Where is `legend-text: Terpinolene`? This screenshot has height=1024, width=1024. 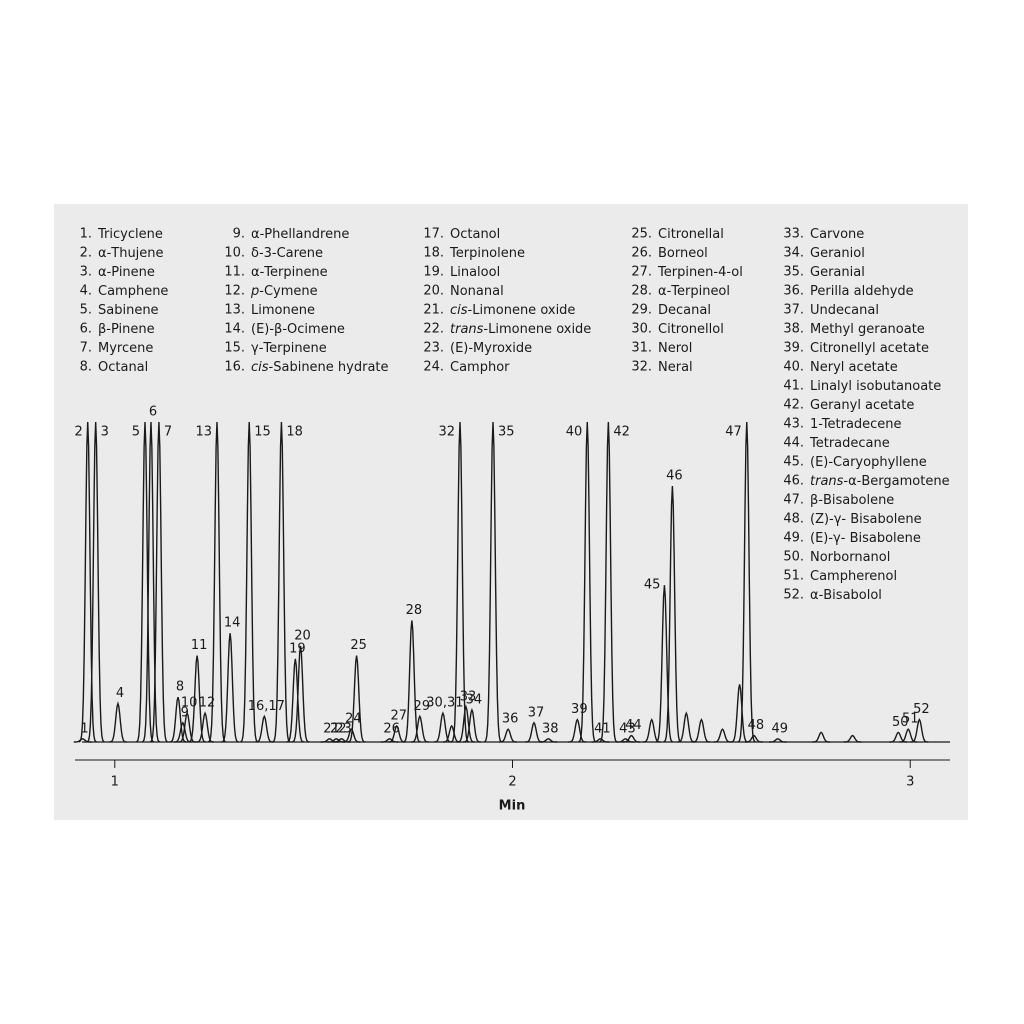 legend-text: Terpinolene is located at coordinates (487, 253).